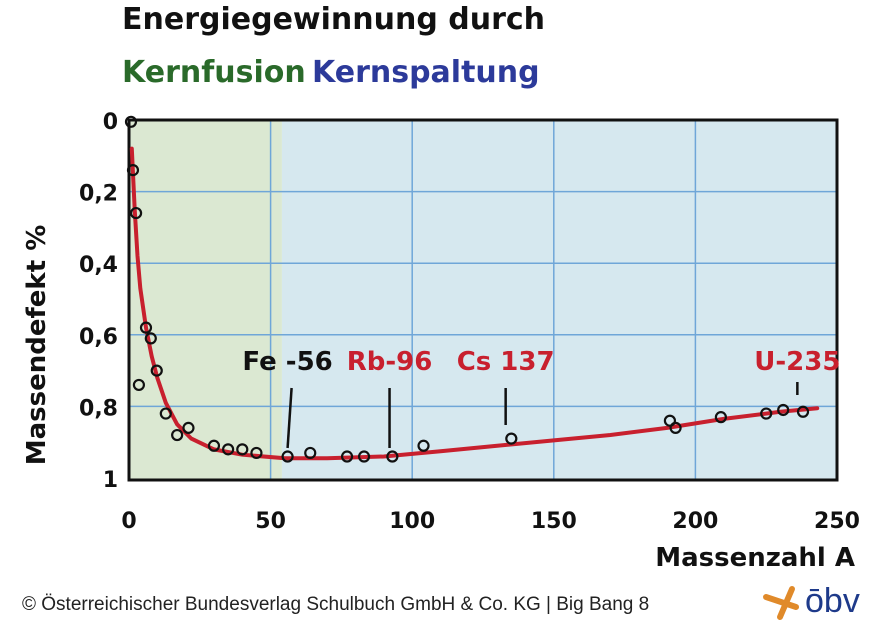 This screenshot has height=630, width=890. What do you see at coordinates (755, 558) in the screenshot?
I see `x-axis-label: Massenzahl A` at bounding box center [755, 558].